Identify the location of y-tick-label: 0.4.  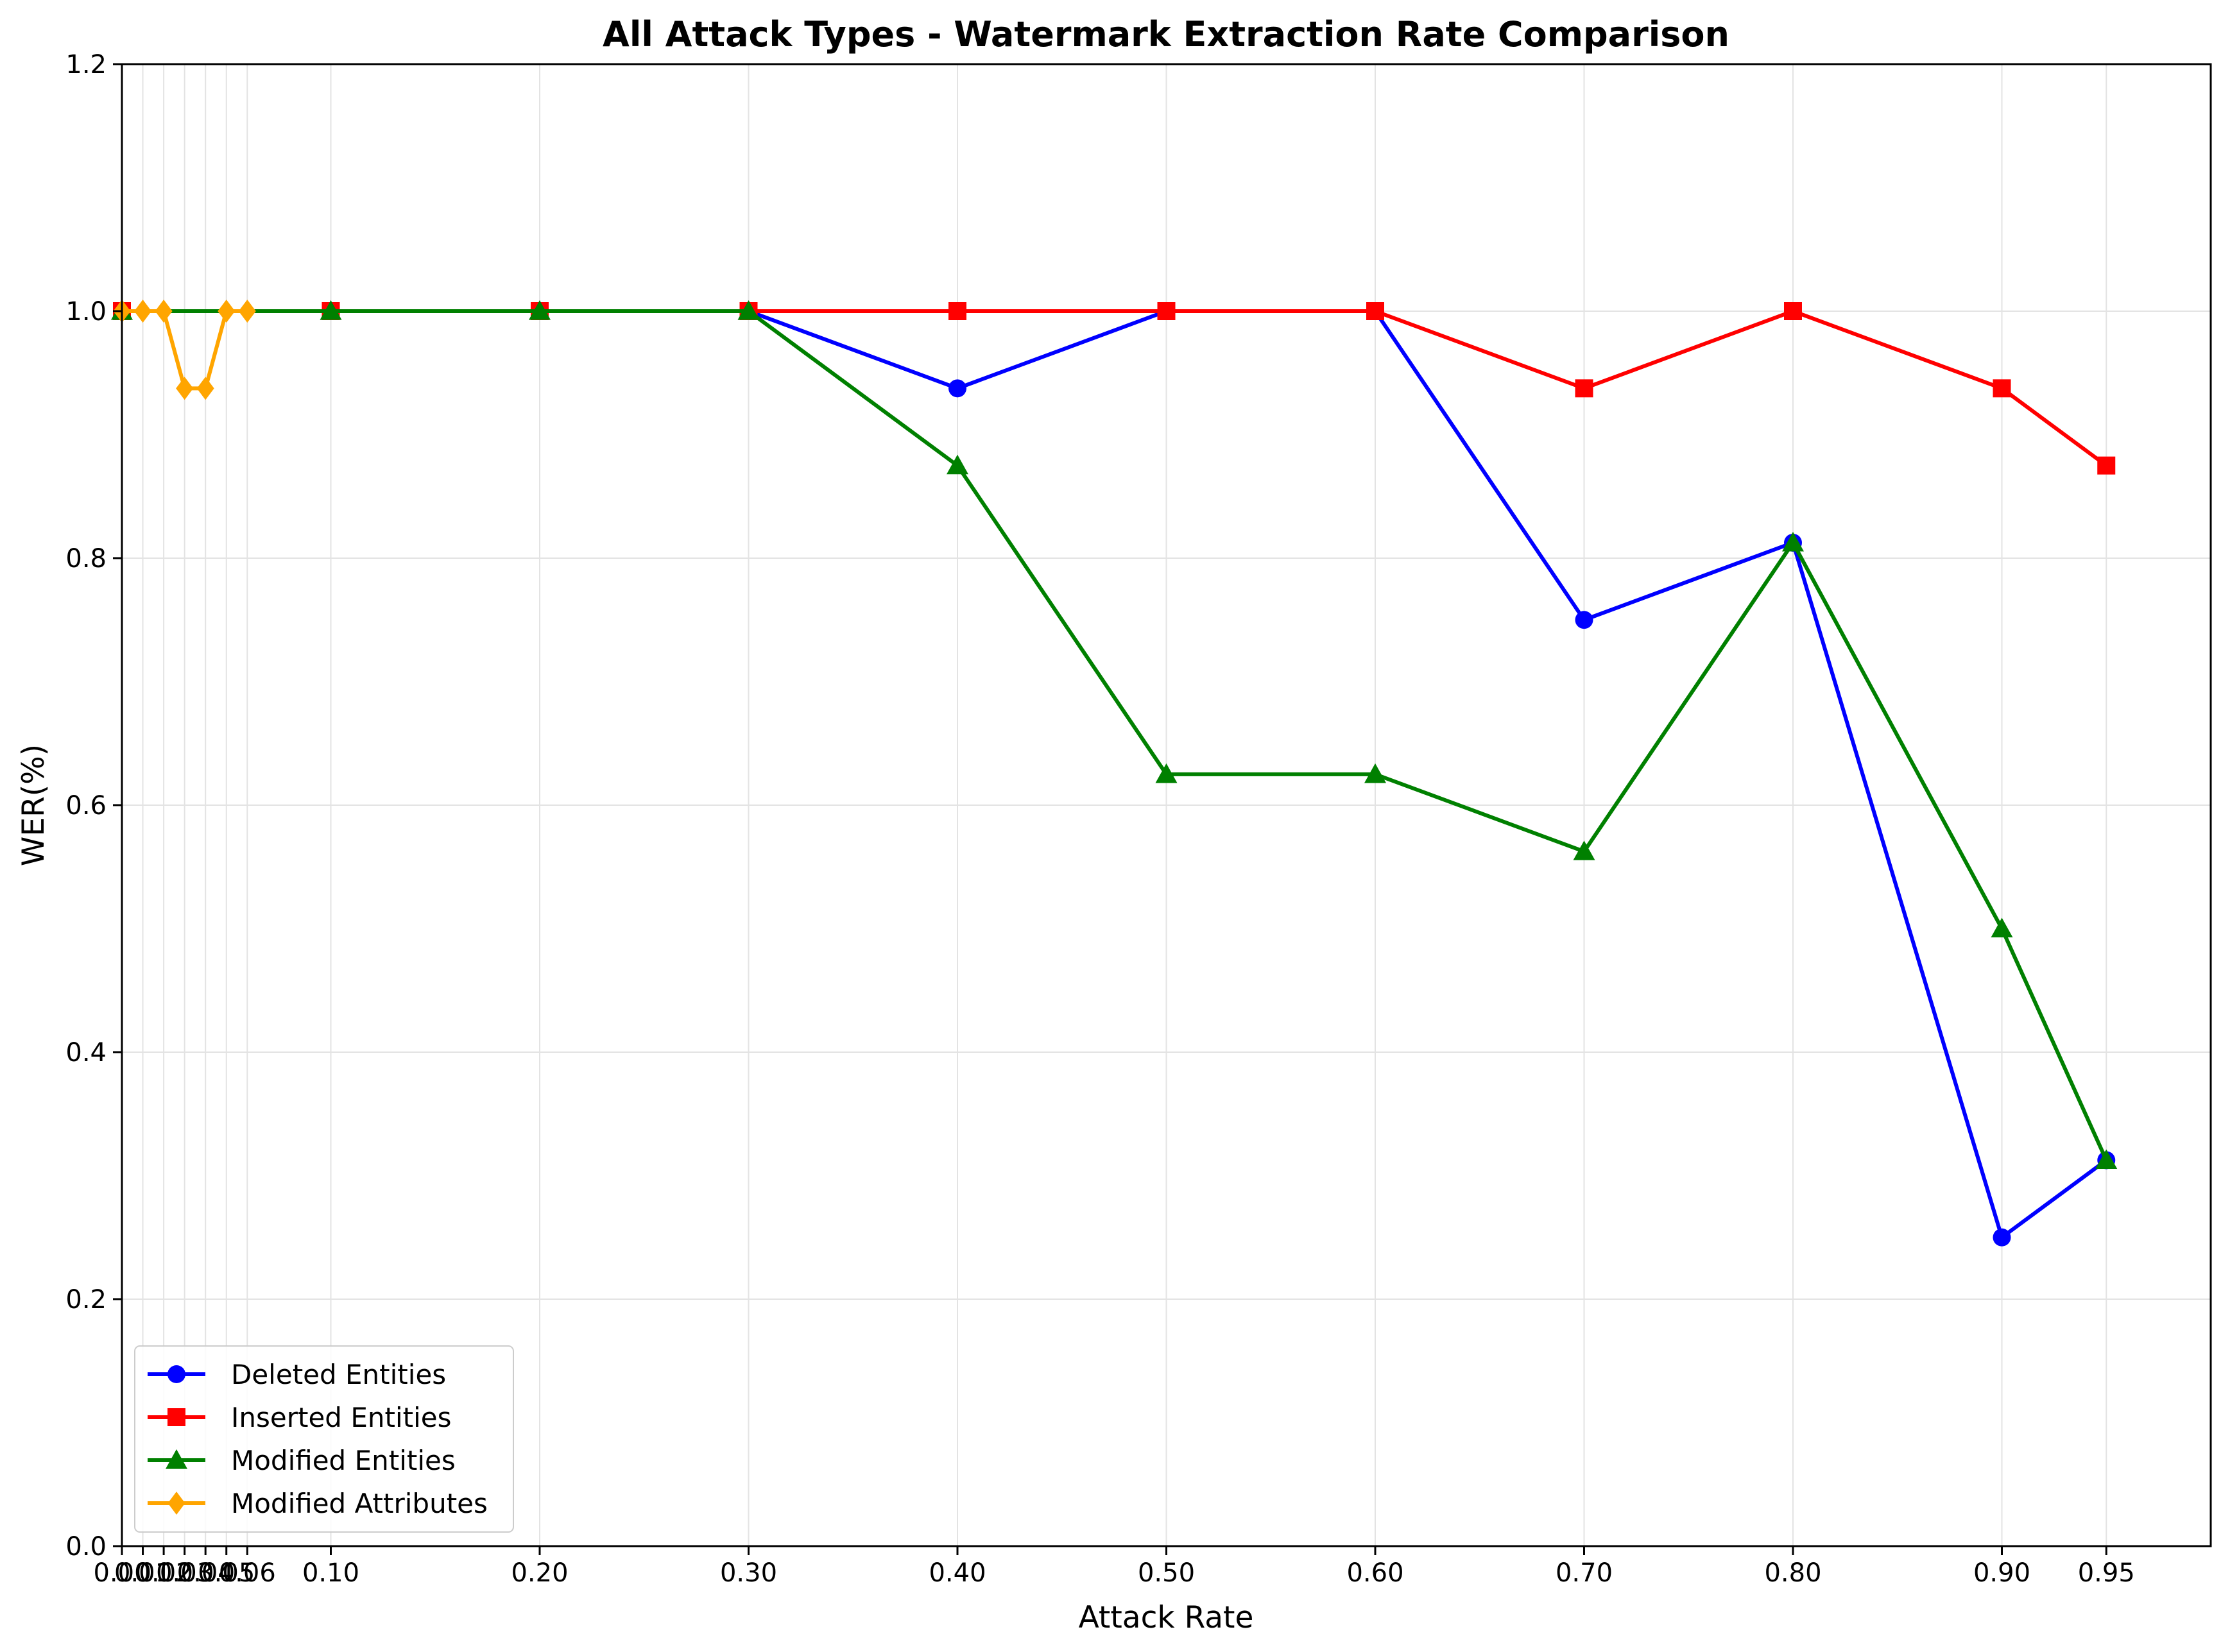
(86, 1053).